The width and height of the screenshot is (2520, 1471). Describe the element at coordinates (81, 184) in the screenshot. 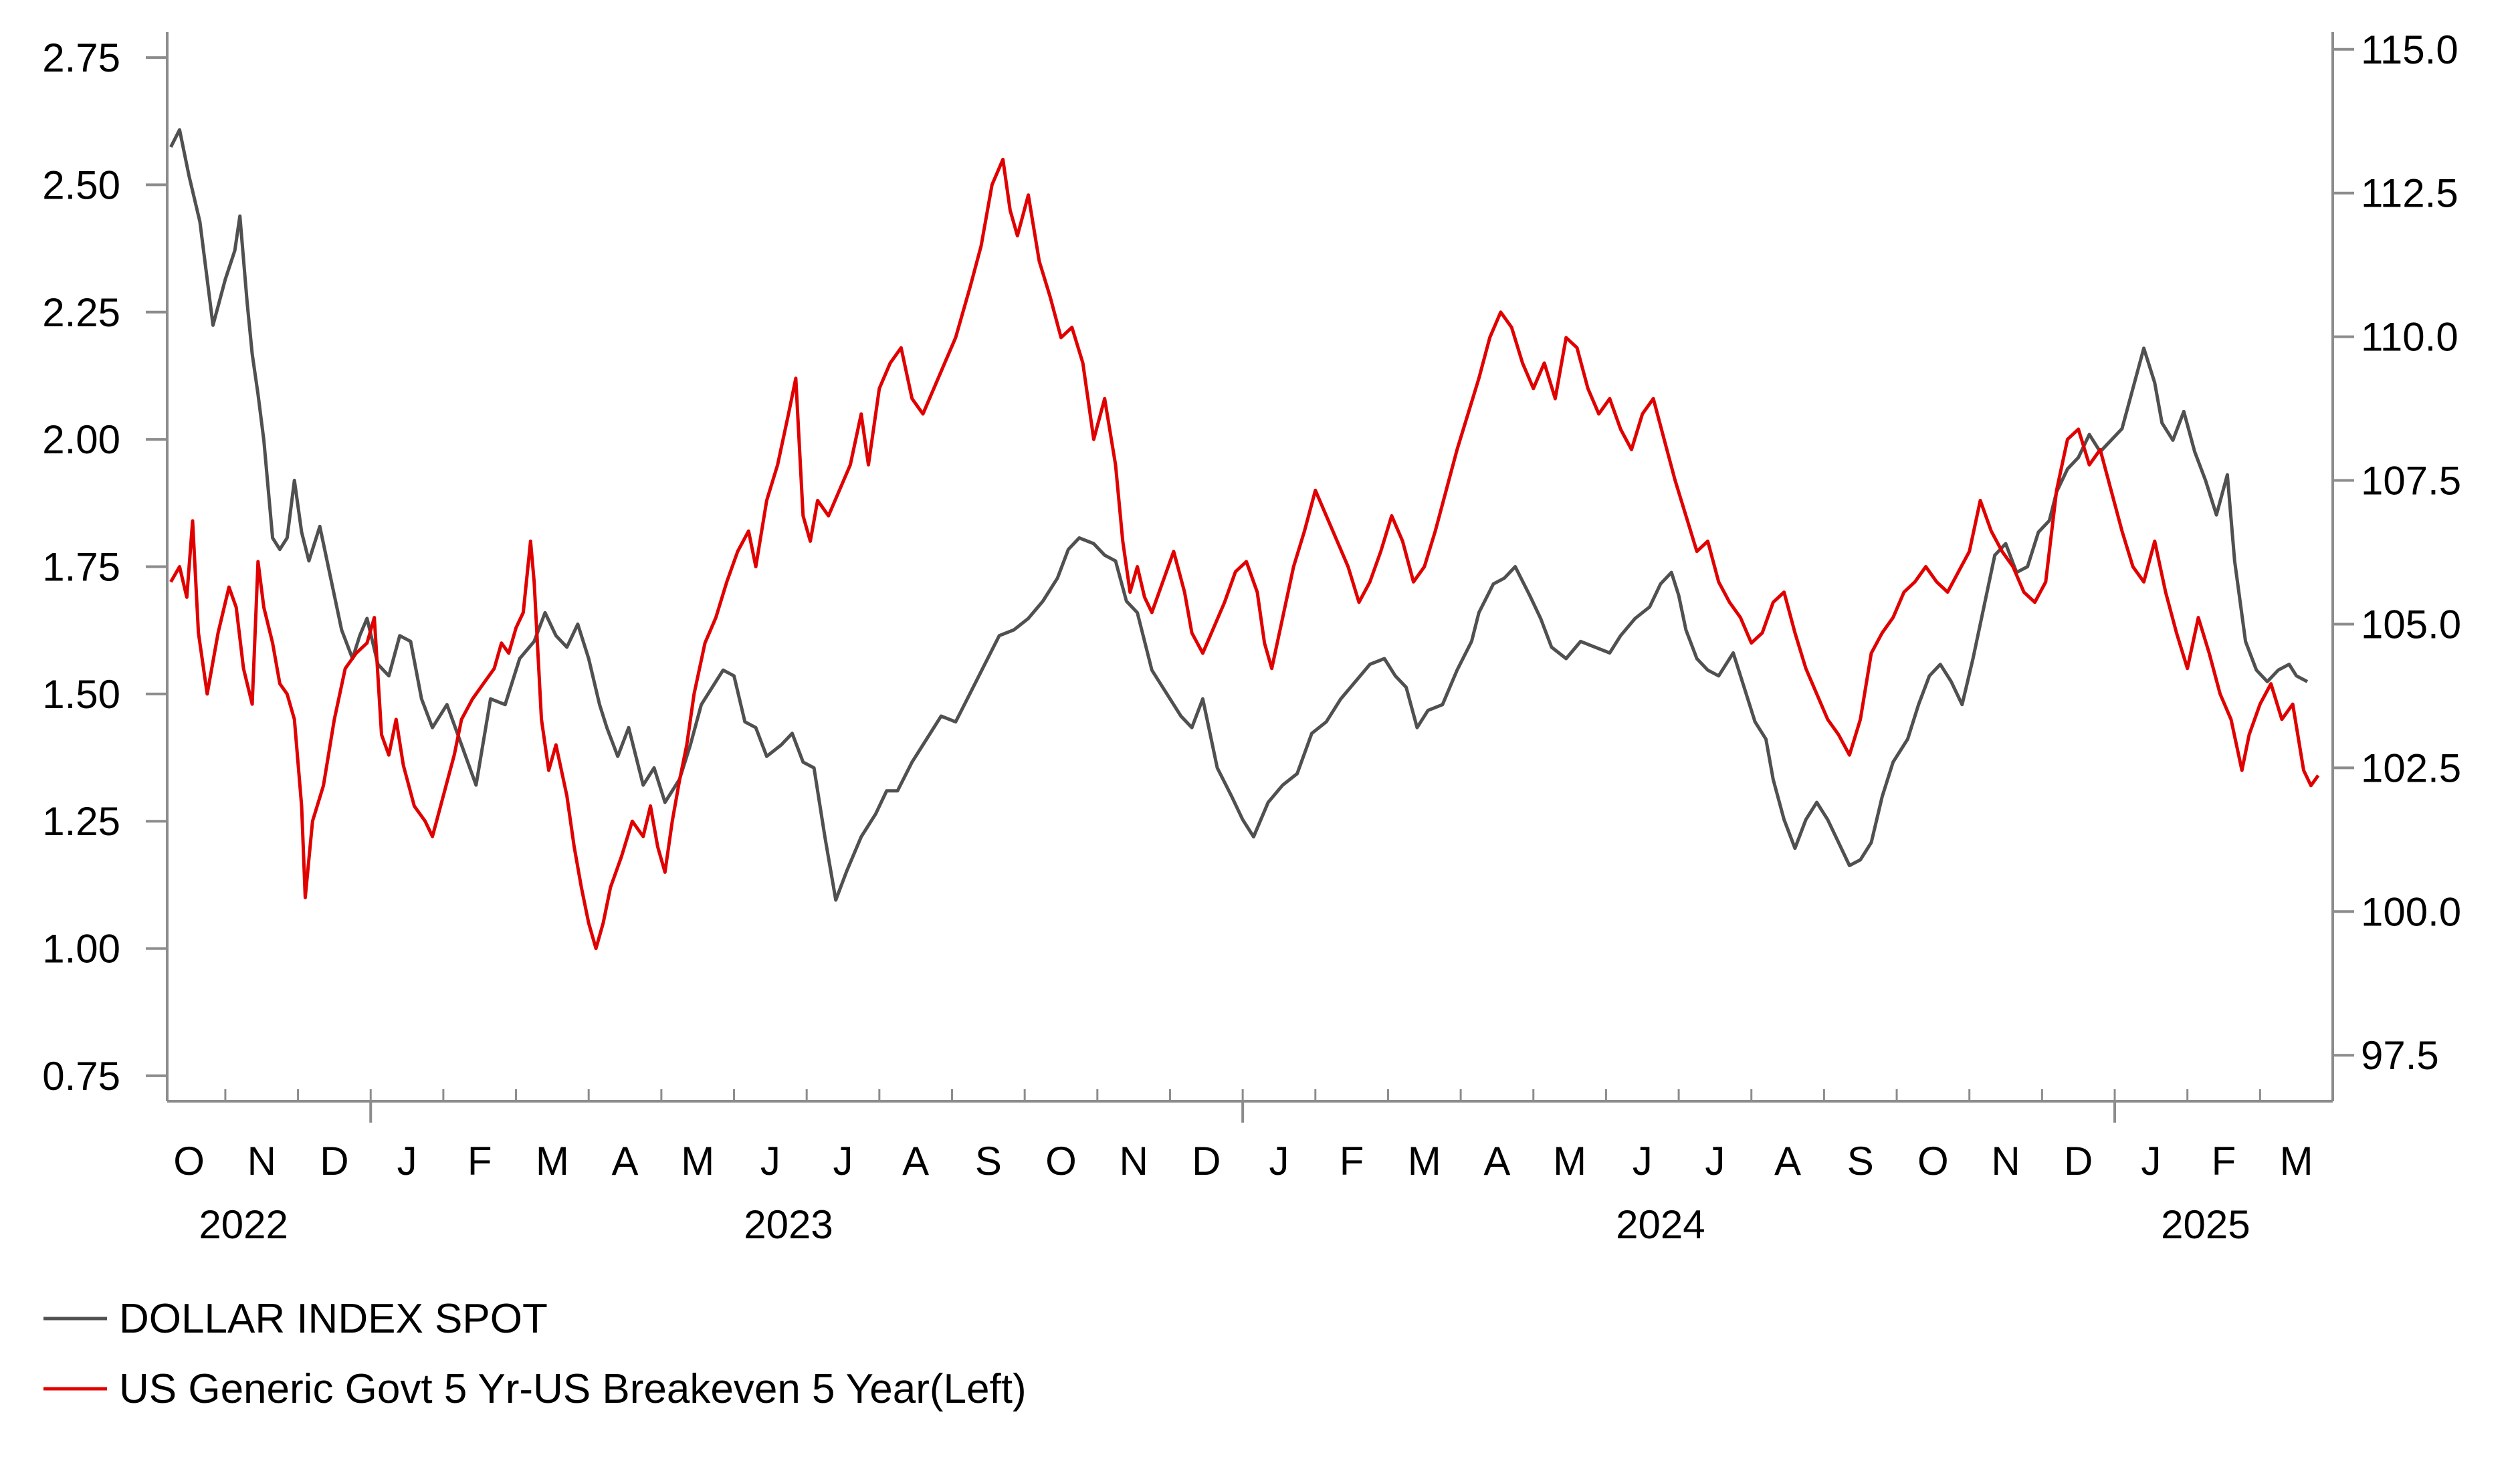

I see `left-tick-label: 2.50` at that location.